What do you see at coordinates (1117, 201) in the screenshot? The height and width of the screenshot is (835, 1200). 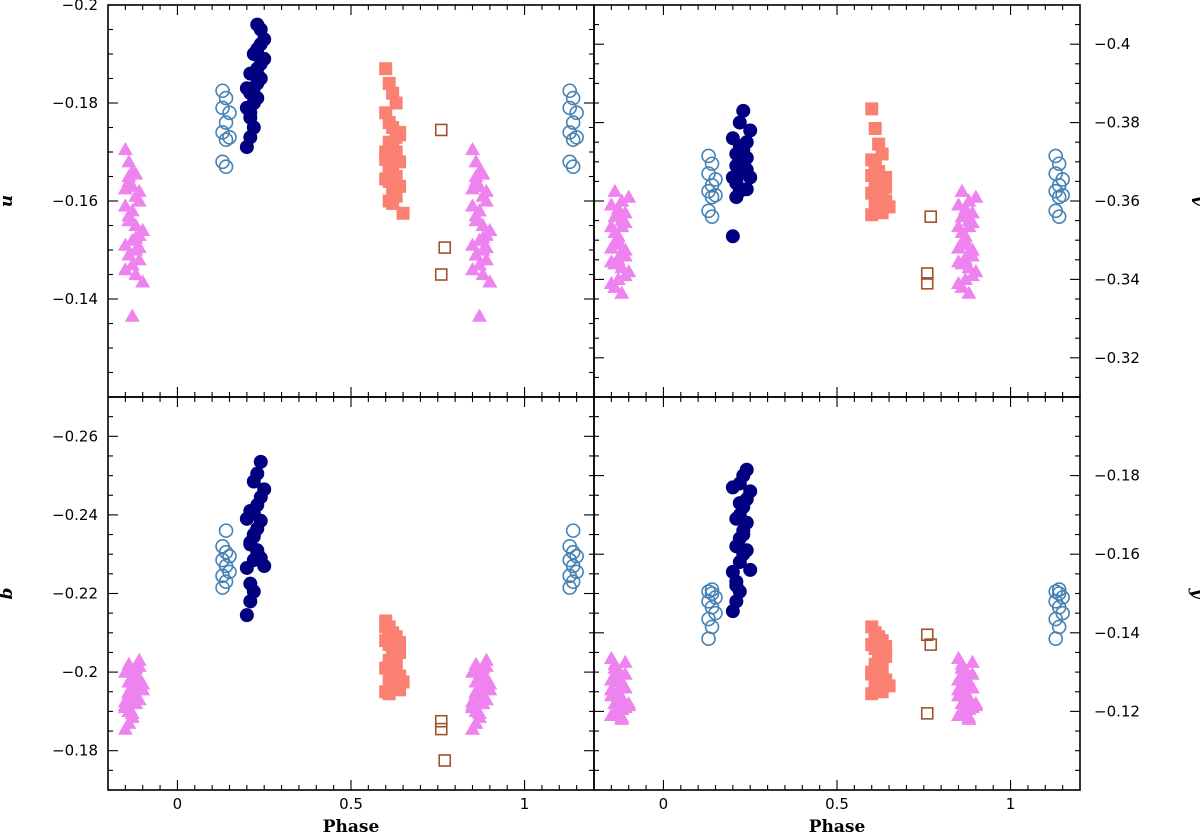 I see `y-tick-label: −0.36` at bounding box center [1117, 201].